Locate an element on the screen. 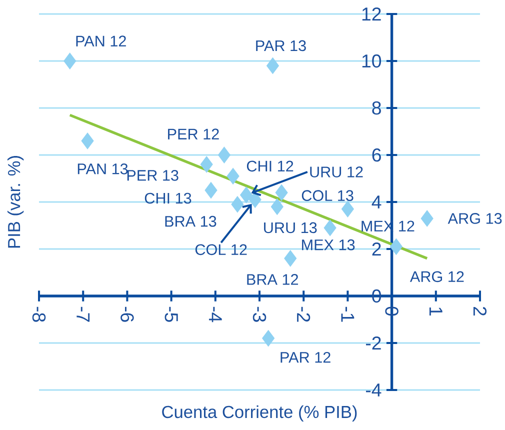  annotation: PER 12 is located at coordinates (193, 134).